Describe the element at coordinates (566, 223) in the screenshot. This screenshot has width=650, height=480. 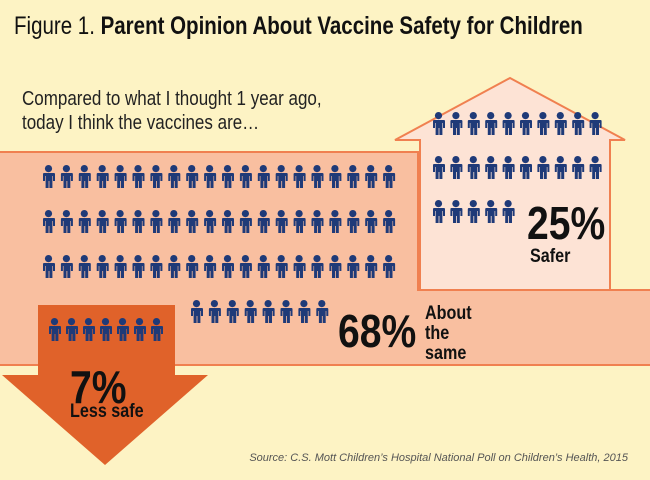
I see `value-label: 25%` at that location.